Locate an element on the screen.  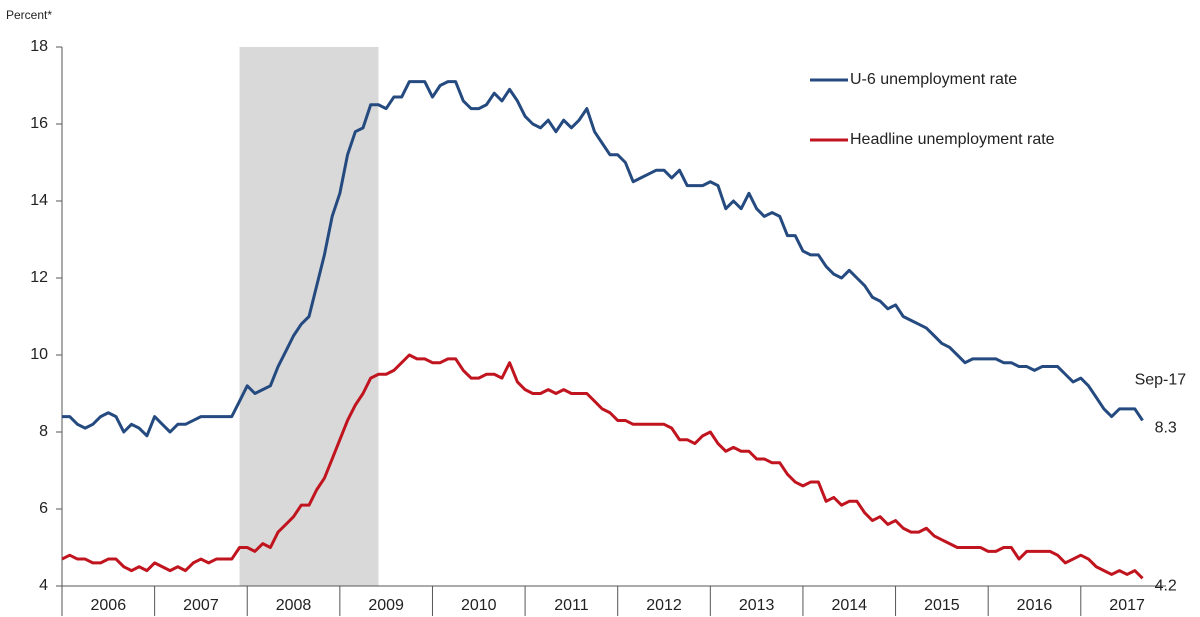
x-tick-label: 2014 is located at coordinates (849, 605).